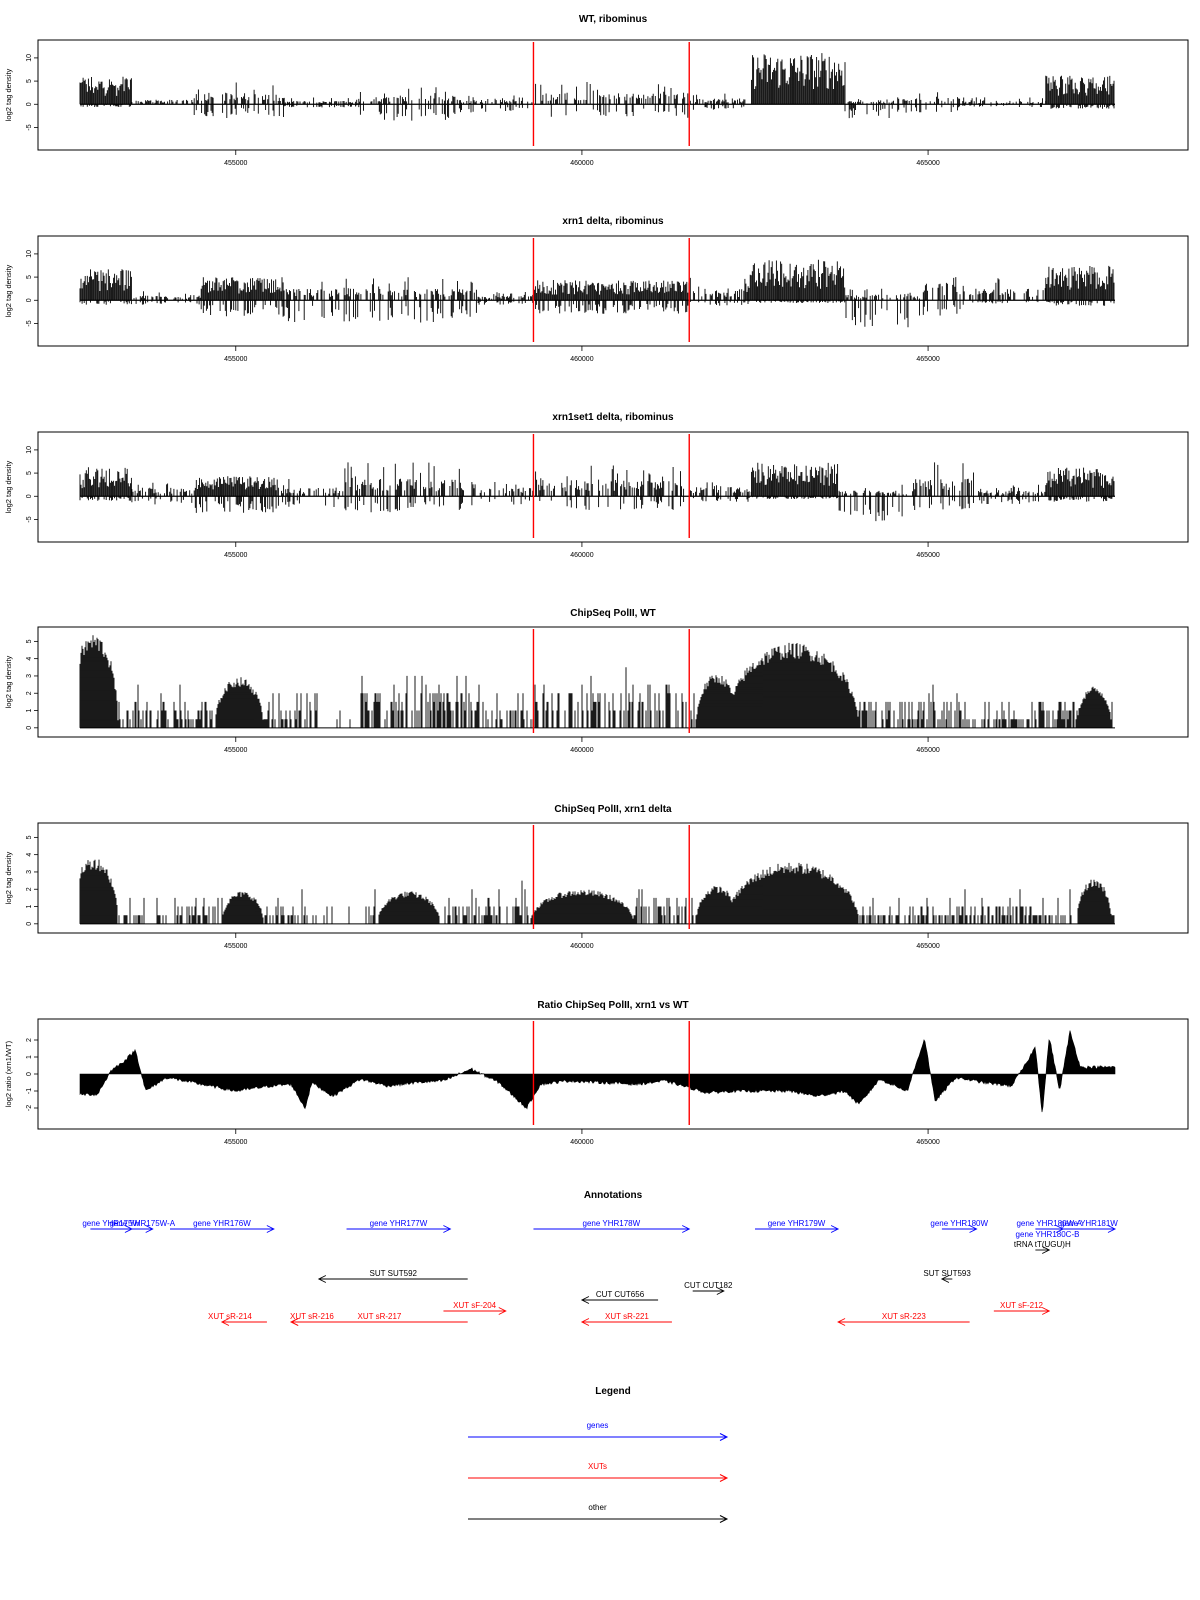 This screenshot has width=1200, height=1600. Describe the element at coordinates (312, 1316) in the screenshot. I see `annotation-label: XUT sR-216` at that location.